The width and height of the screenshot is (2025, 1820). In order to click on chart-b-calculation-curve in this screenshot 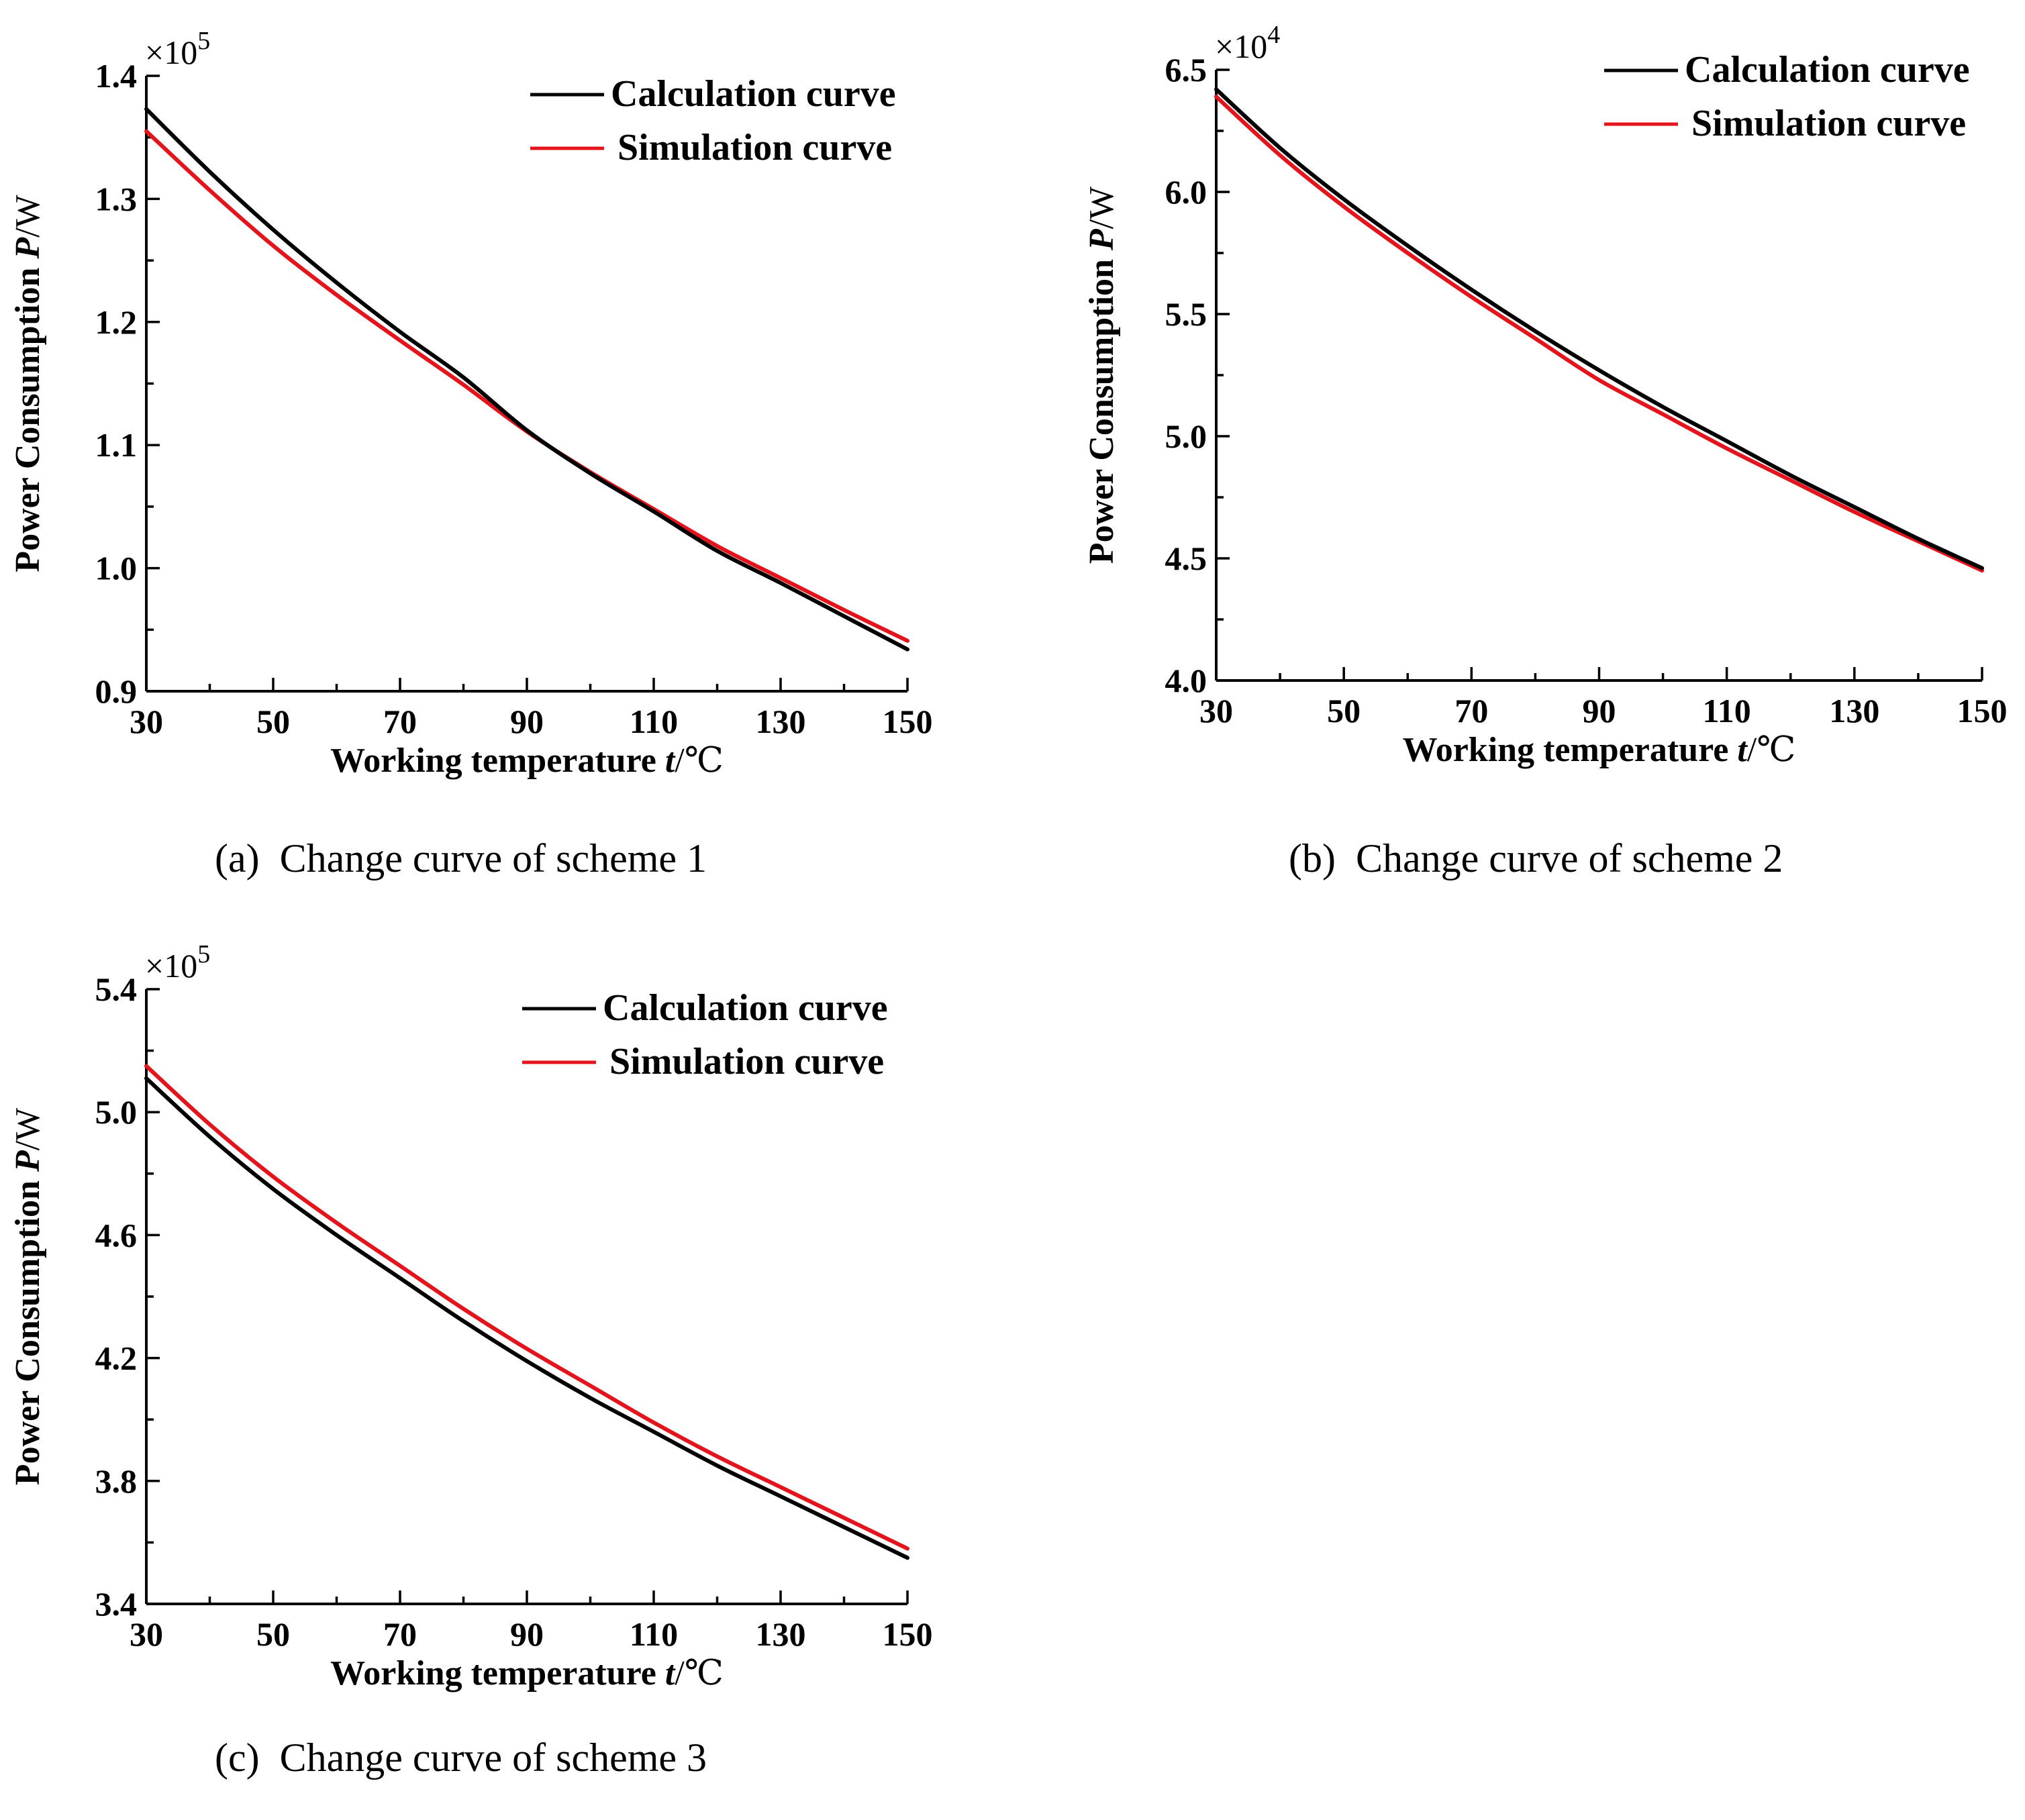, I will do `click(1599, 328)`.